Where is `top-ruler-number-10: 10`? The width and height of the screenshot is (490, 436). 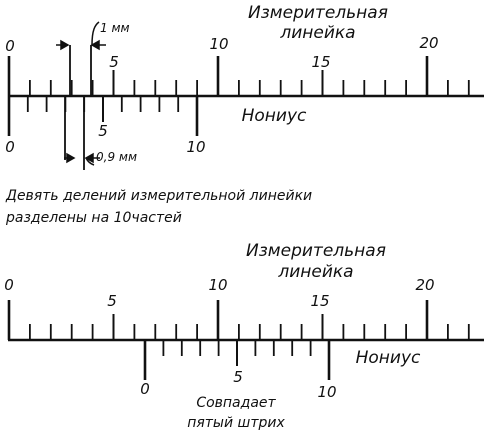
top-ruler-number-10: 10 is located at coordinates (218, 44).